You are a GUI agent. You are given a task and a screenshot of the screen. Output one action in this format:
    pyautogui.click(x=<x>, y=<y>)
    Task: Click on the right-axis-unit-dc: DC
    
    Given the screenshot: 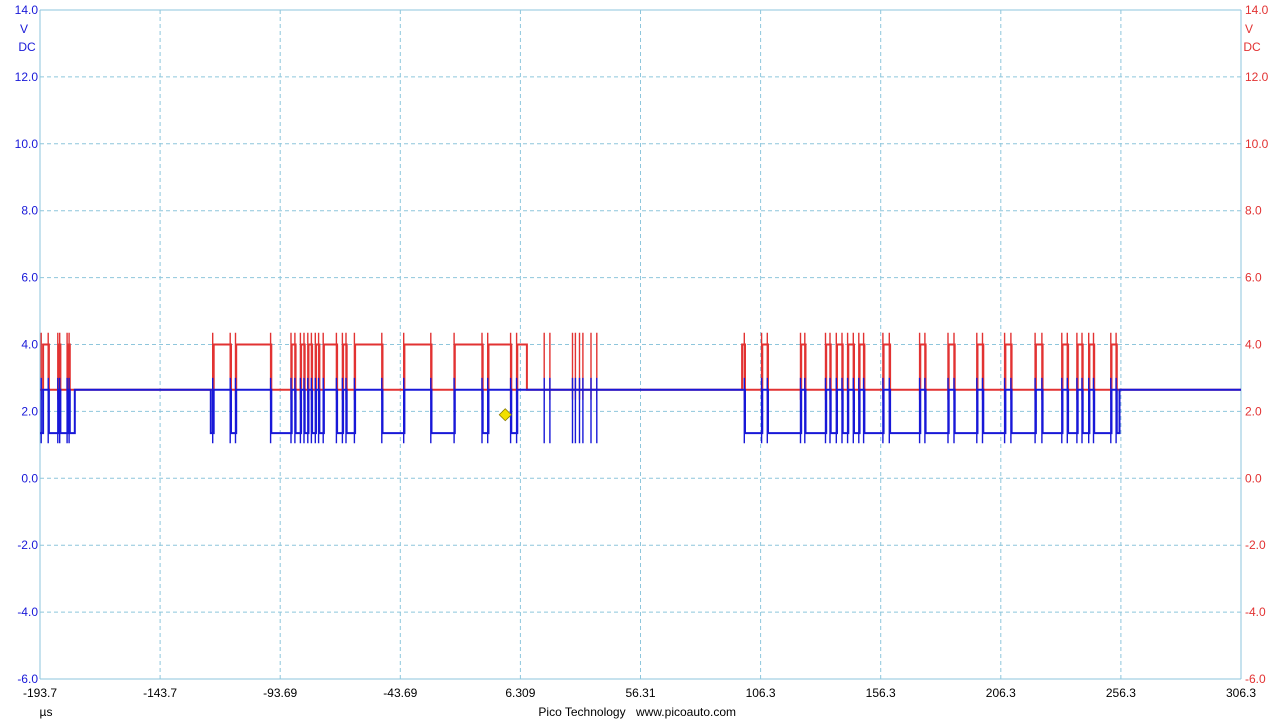 What is the action you would take?
    pyautogui.click(x=1252, y=47)
    